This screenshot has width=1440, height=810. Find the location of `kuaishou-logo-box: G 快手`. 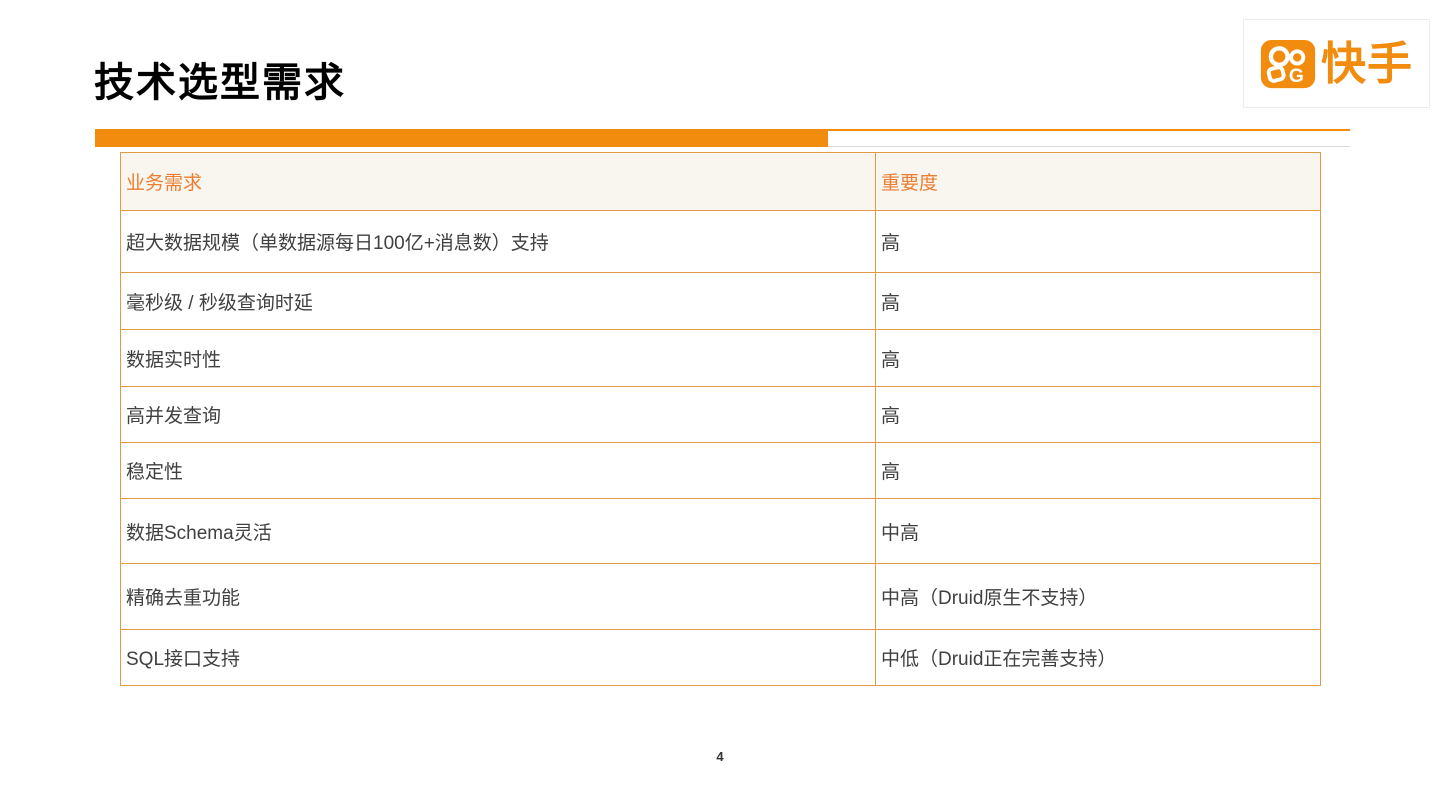

kuaishou-logo-box: G 快手 is located at coordinates (1336, 63).